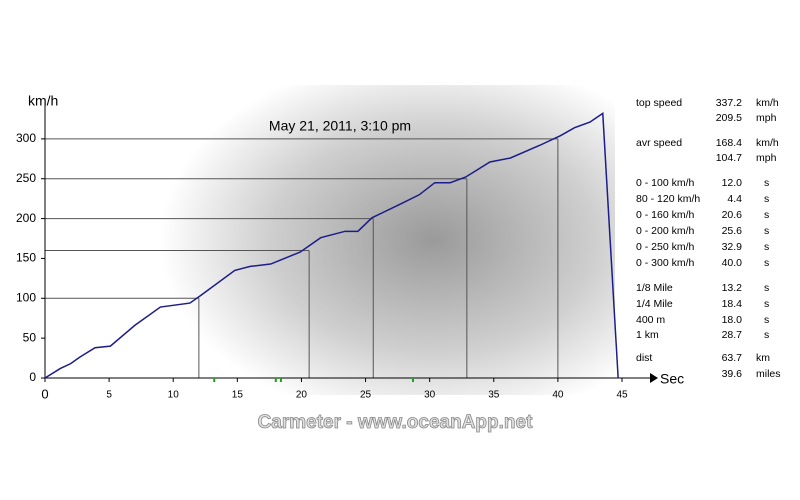  Describe the element at coordinates (26, 258) in the screenshot. I see `y-tick-label: 150` at that location.